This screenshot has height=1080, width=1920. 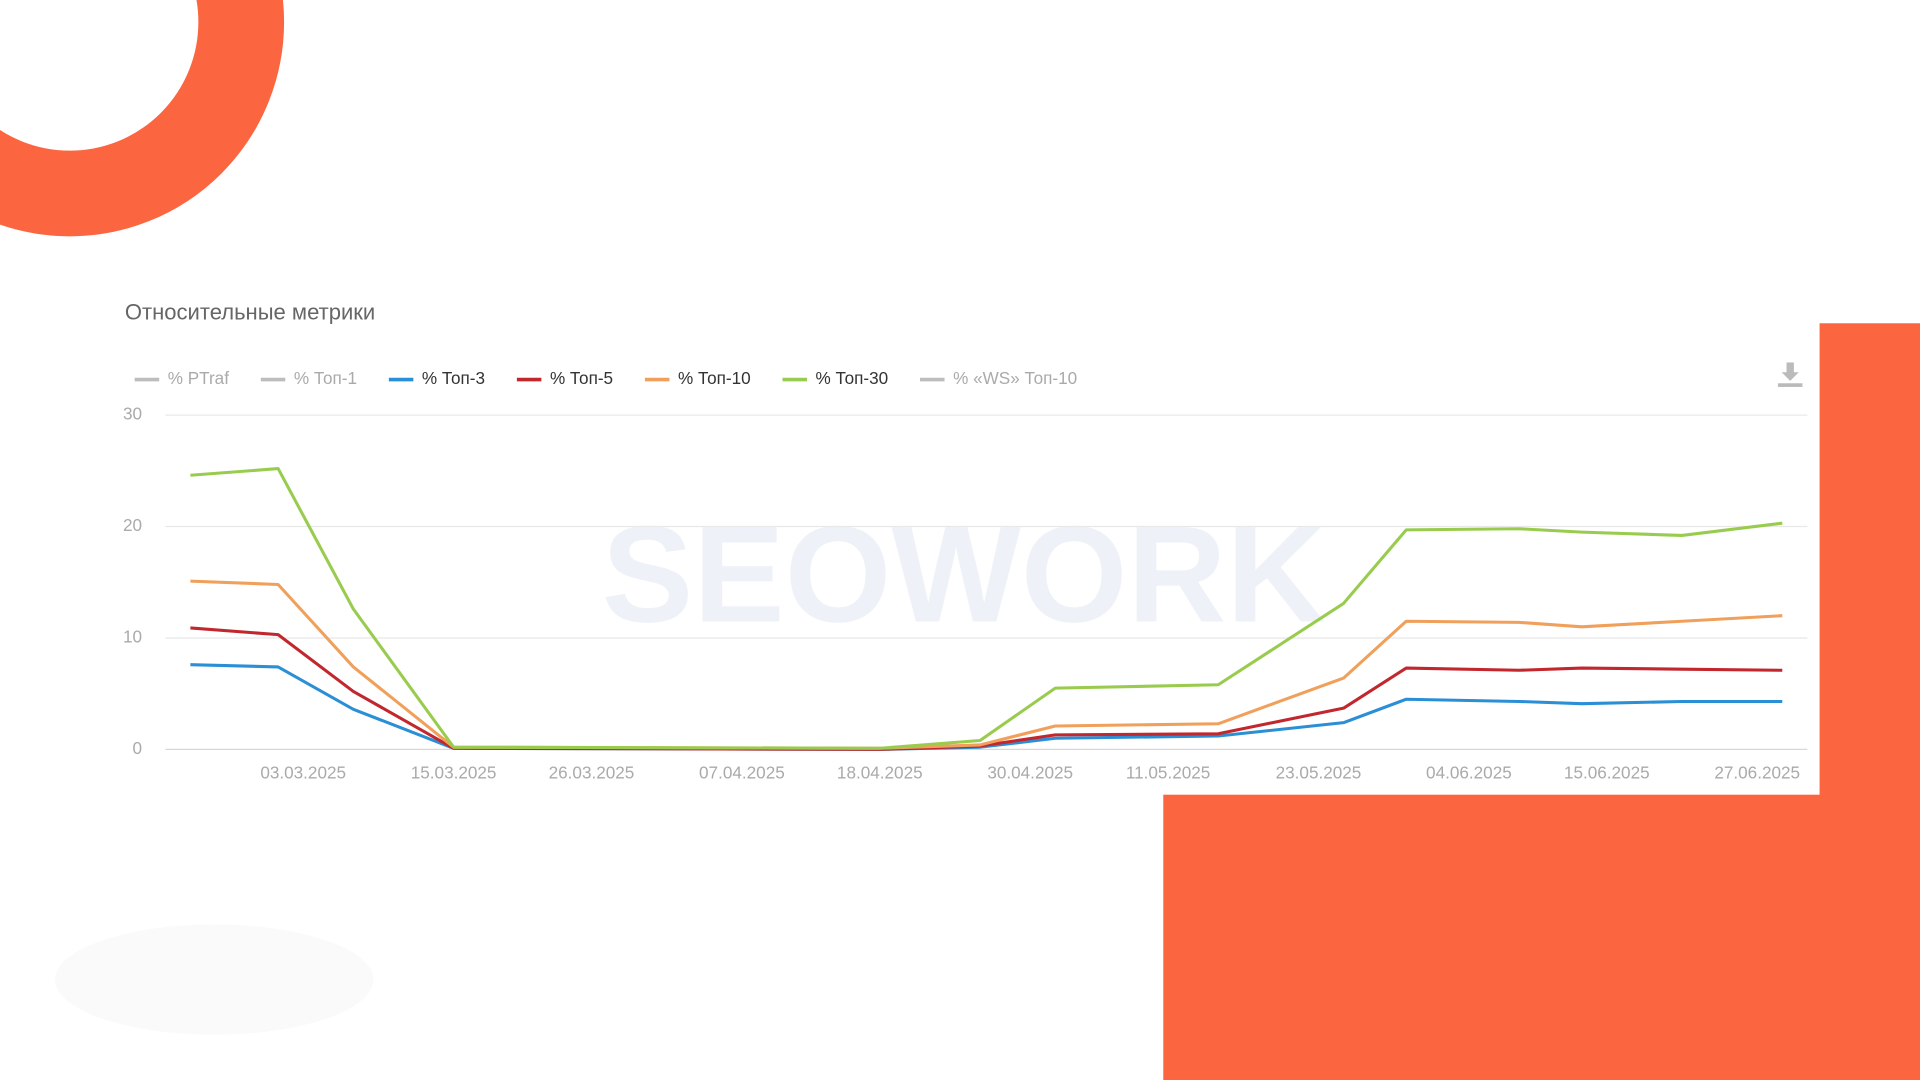 I want to click on legend-label: % Топ-30, so click(x=852, y=378).